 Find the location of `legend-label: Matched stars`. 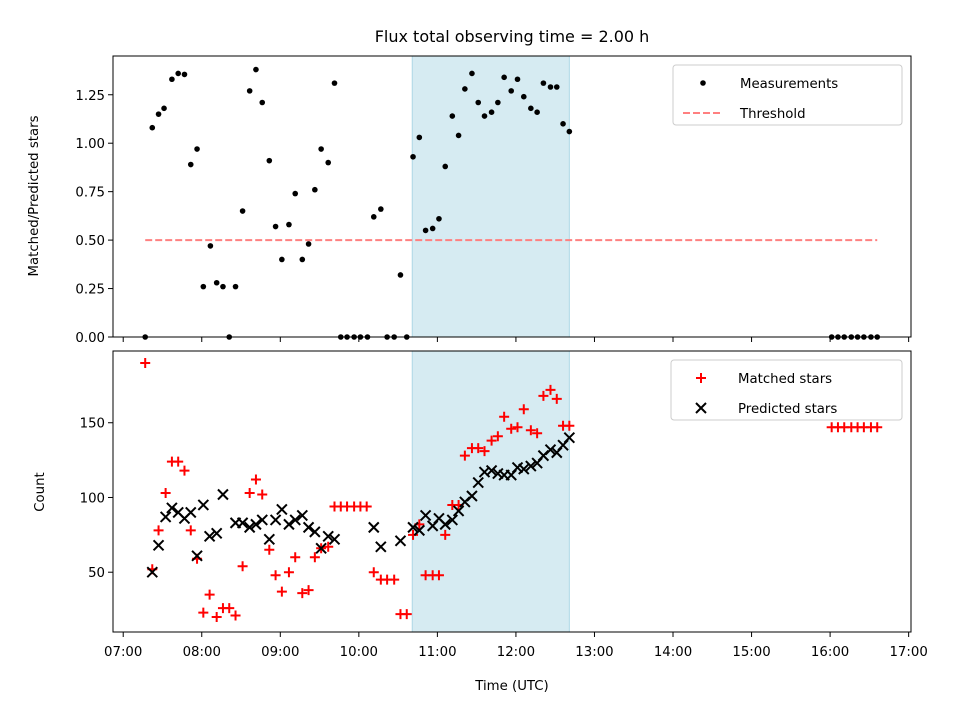

legend-label: Matched stars is located at coordinates (785, 379).